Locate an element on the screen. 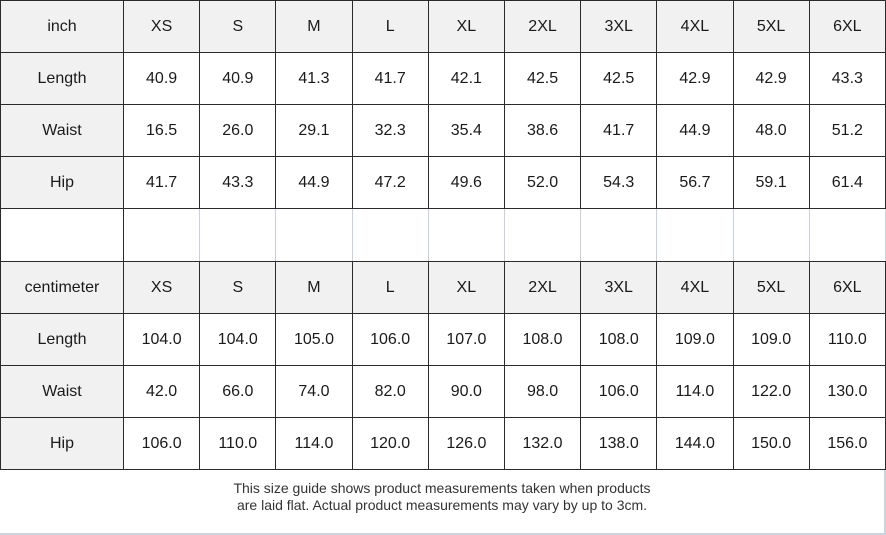 This screenshot has width=886, height=535. measurement-cell: 150.0 is located at coordinates (771, 443).